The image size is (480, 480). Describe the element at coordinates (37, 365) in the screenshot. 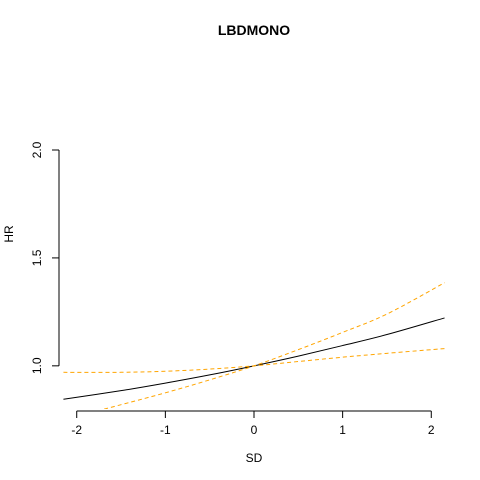

I see `y-tick-label: 1.0` at that location.